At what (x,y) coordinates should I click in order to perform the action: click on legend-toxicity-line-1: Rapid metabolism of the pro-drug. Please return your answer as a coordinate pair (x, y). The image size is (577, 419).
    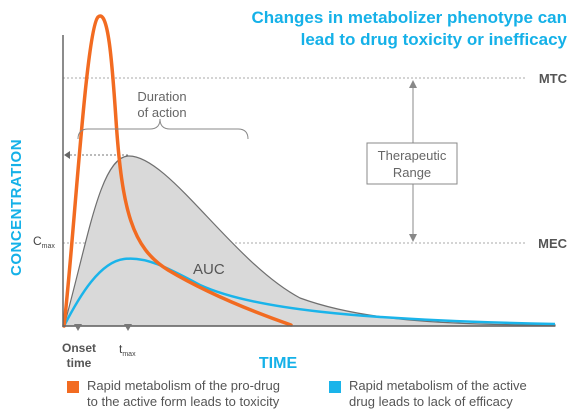
    Looking at the image, I should click on (183, 385).